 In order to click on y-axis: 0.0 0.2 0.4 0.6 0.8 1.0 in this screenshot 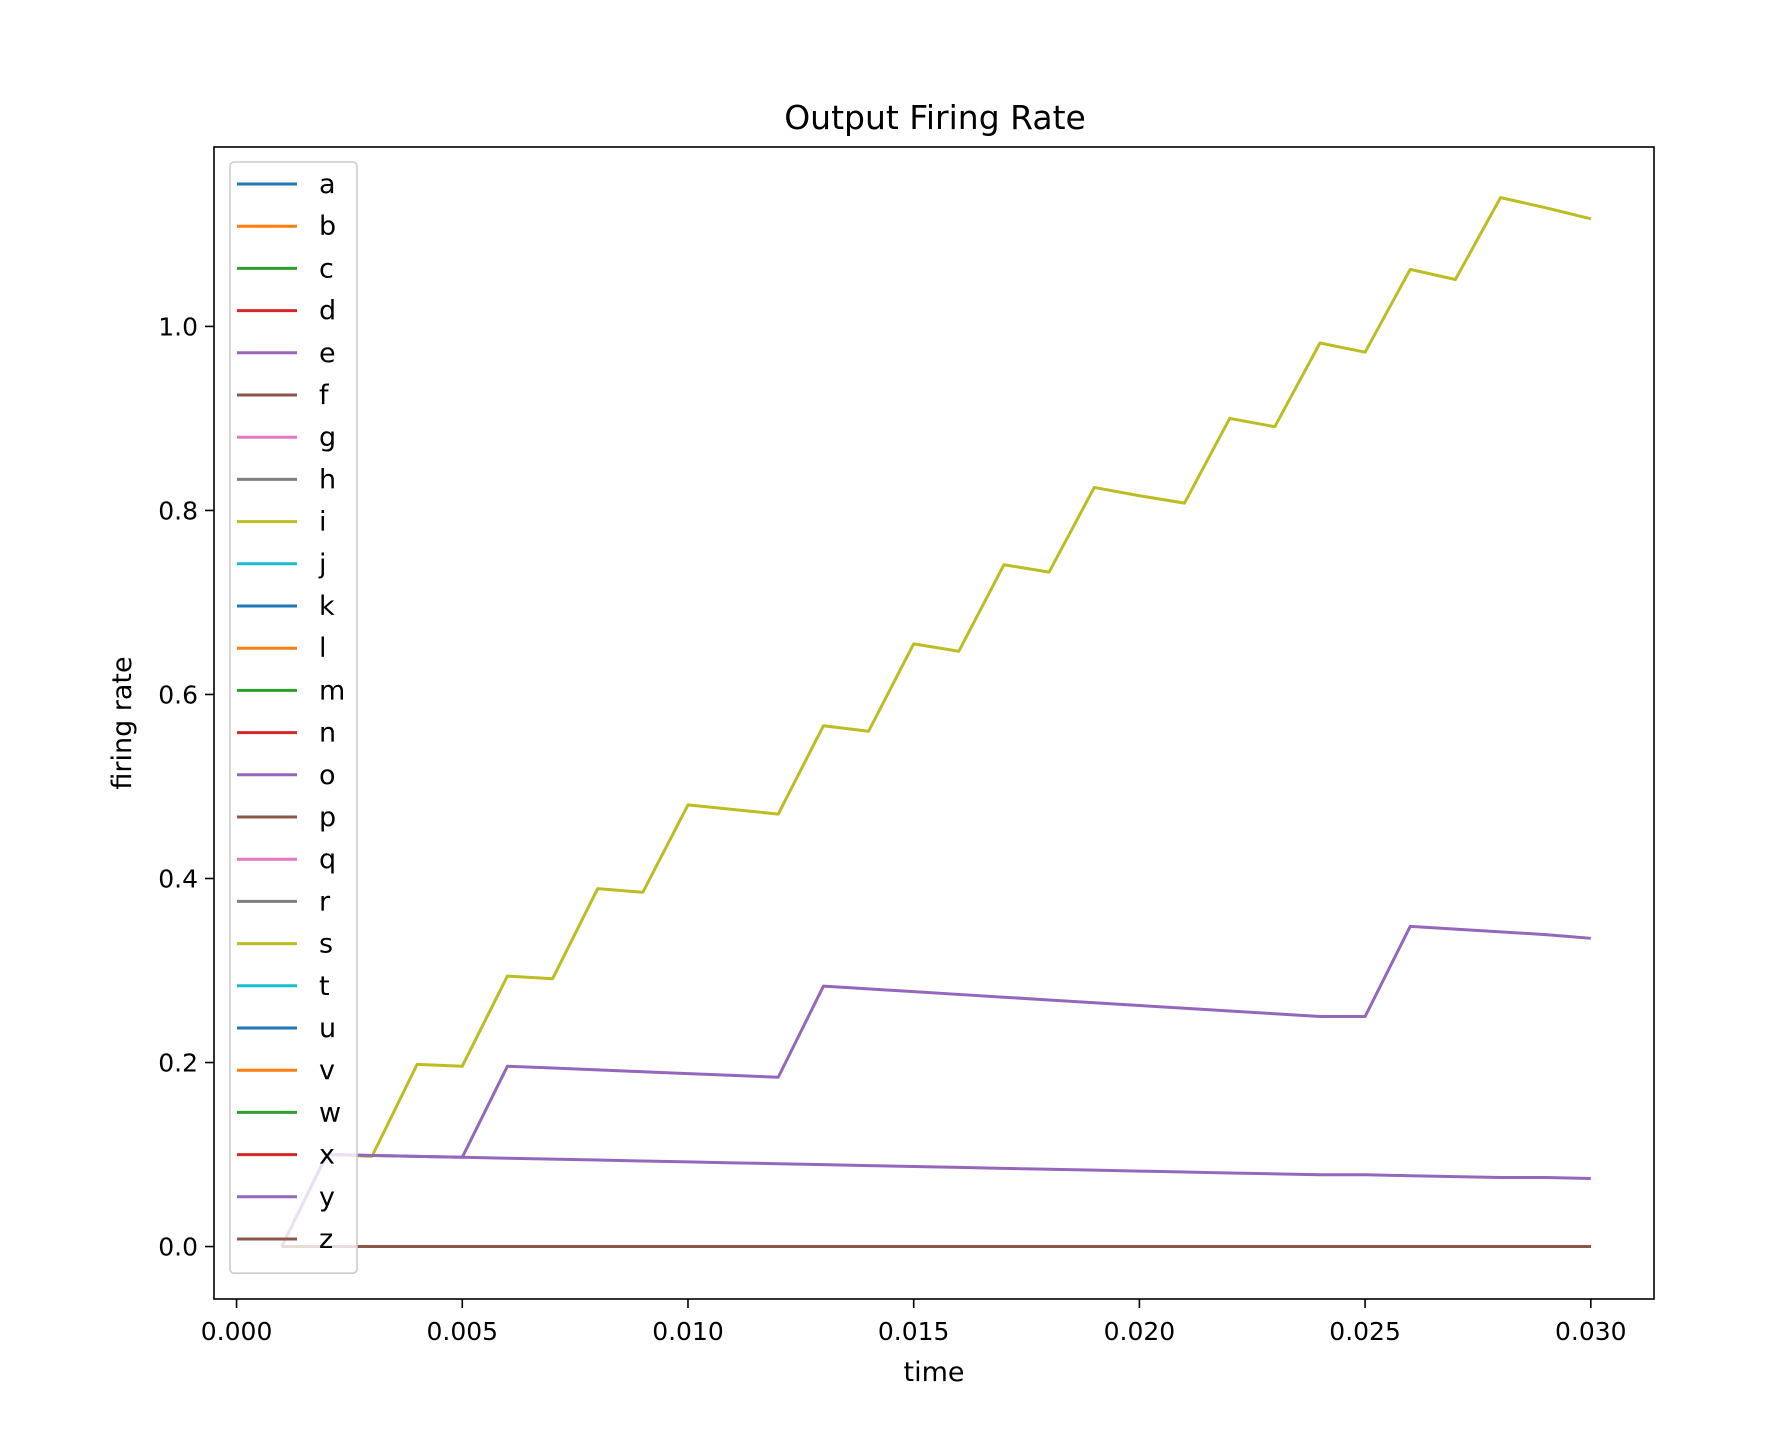, I will do `click(186, 787)`.